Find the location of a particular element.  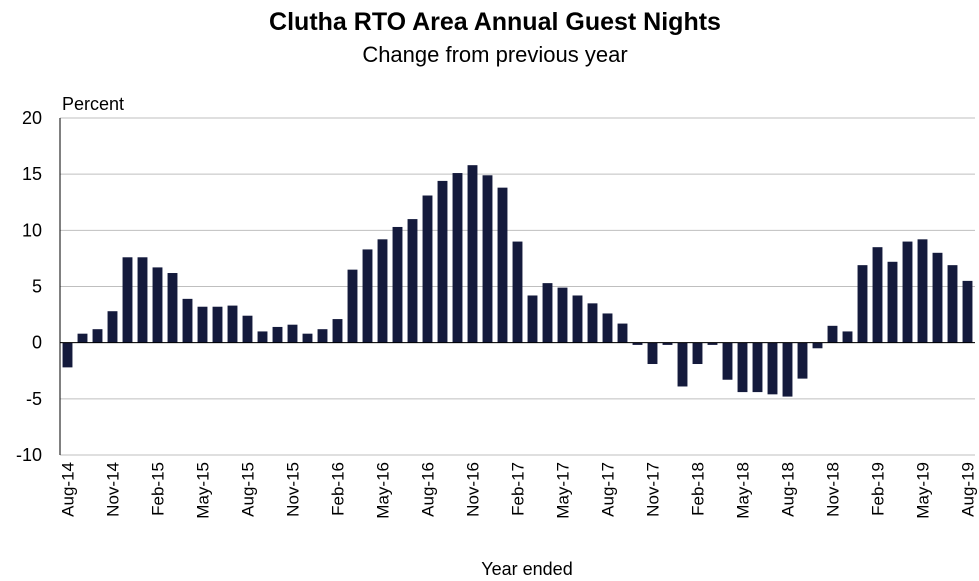

x-tick-label: Nov-15 is located at coordinates (293, 489).